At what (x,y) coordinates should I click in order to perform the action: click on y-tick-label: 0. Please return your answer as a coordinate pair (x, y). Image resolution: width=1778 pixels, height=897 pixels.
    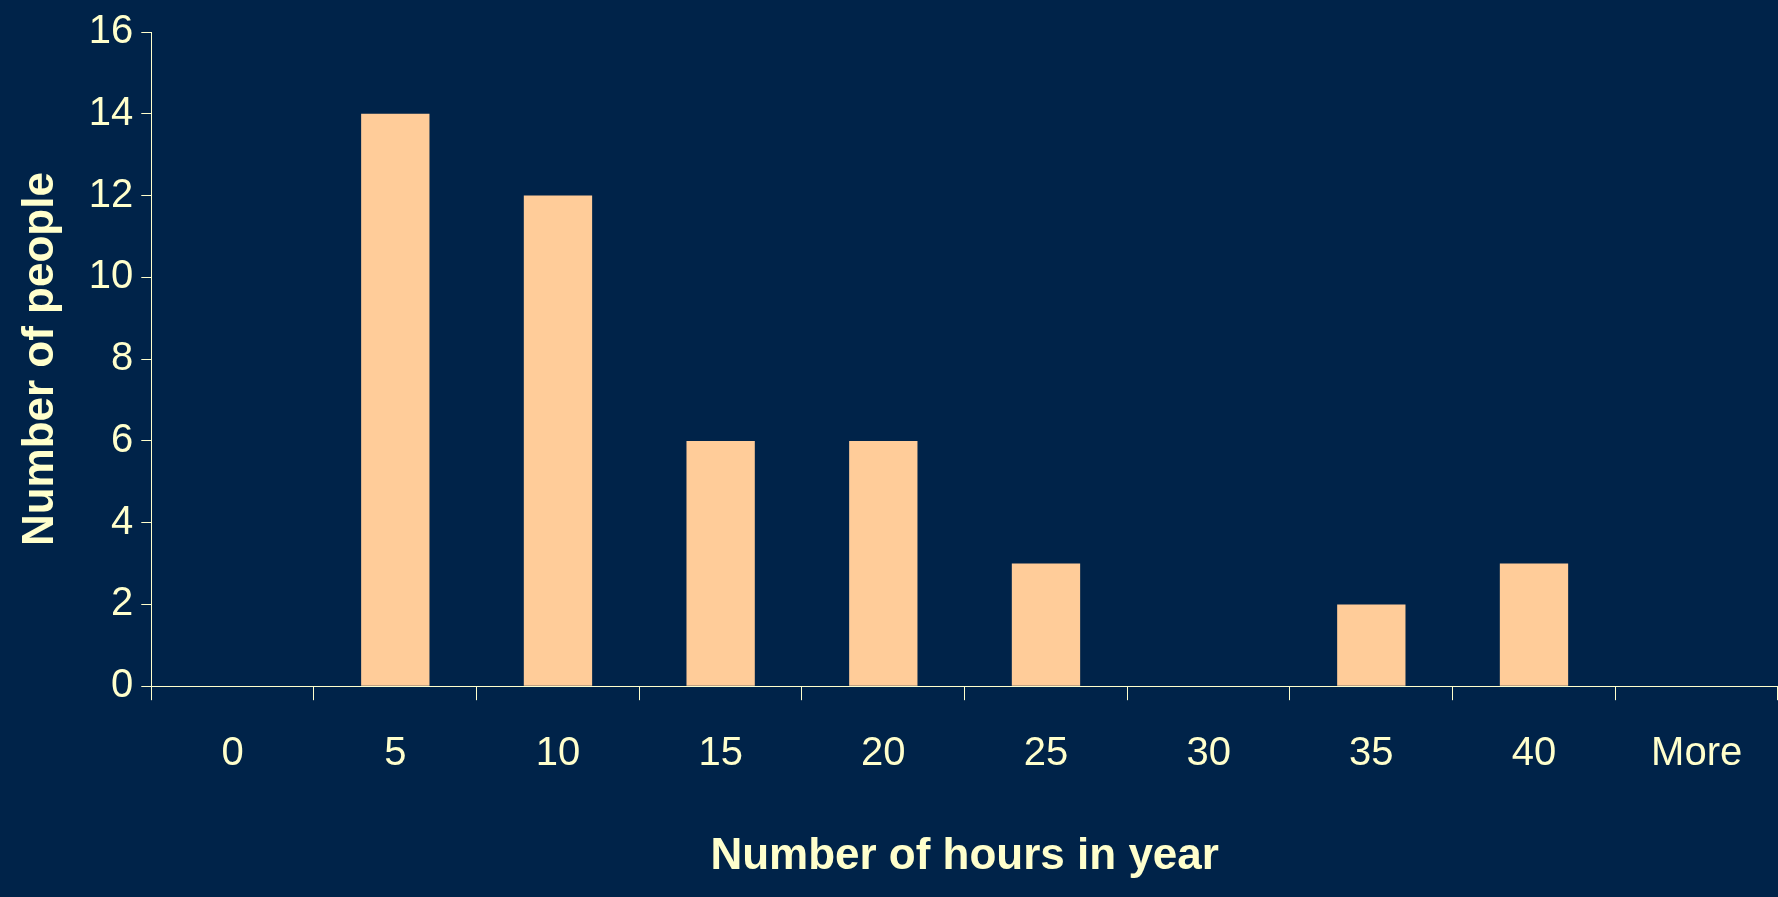
    Looking at the image, I should click on (122, 683).